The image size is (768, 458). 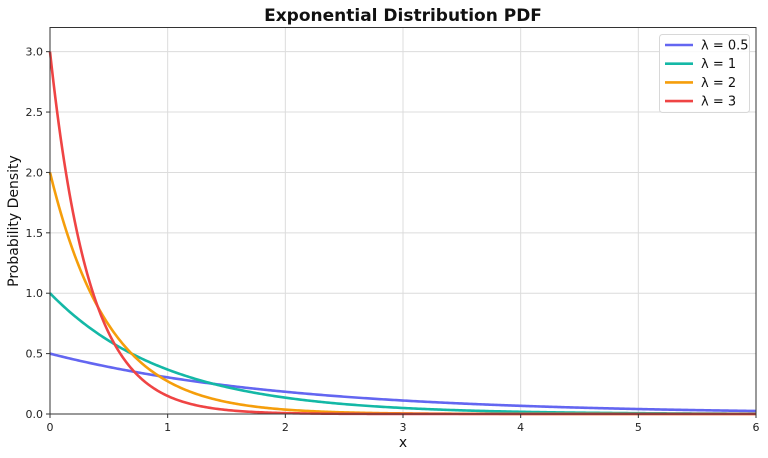 I want to click on y-tick-label: 1.5, so click(x=35, y=233).